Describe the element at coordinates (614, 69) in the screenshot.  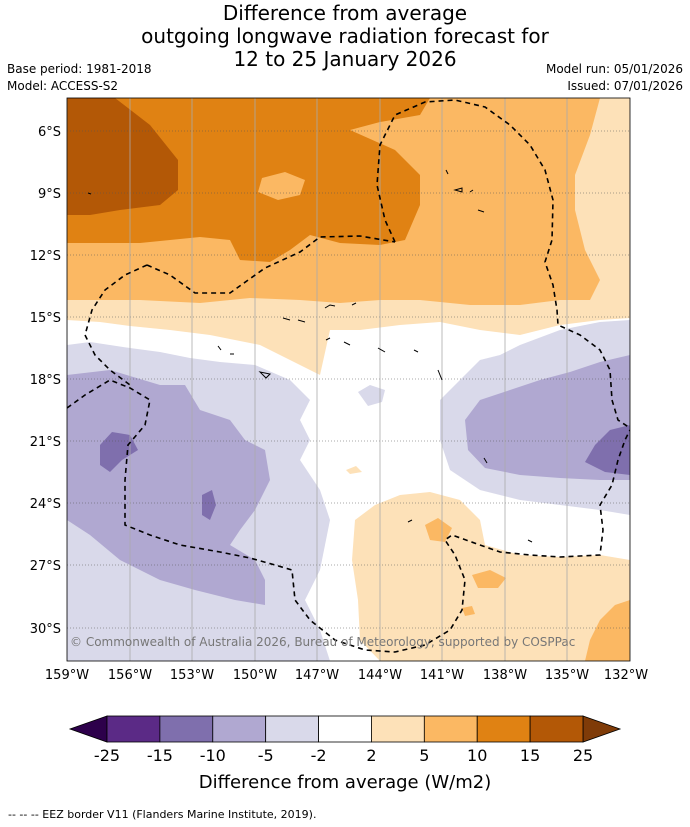
I see `model-run-label: Model run: 05/01/2026` at that location.